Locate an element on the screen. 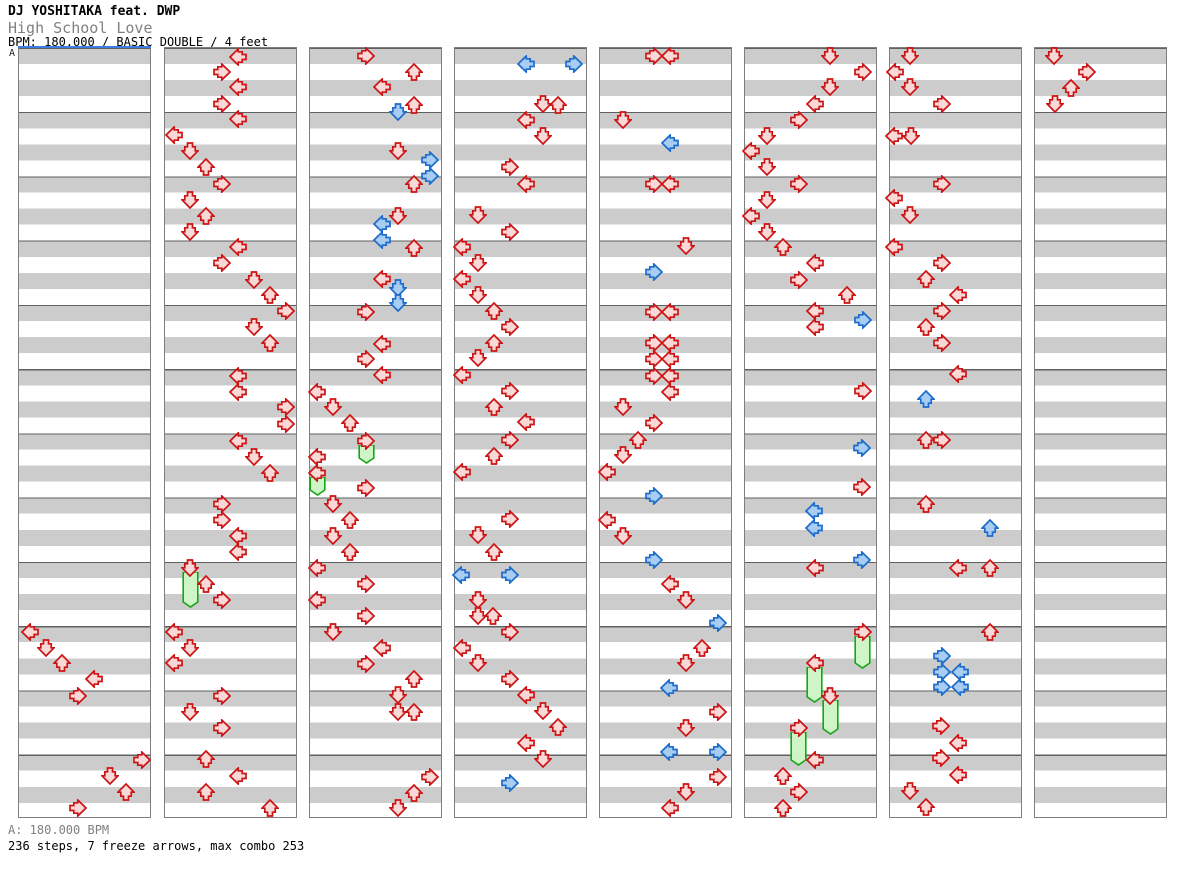 This screenshot has height=876, width=1184. footer-bpm-line: A: 180.000 BPM is located at coordinates (59, 830).